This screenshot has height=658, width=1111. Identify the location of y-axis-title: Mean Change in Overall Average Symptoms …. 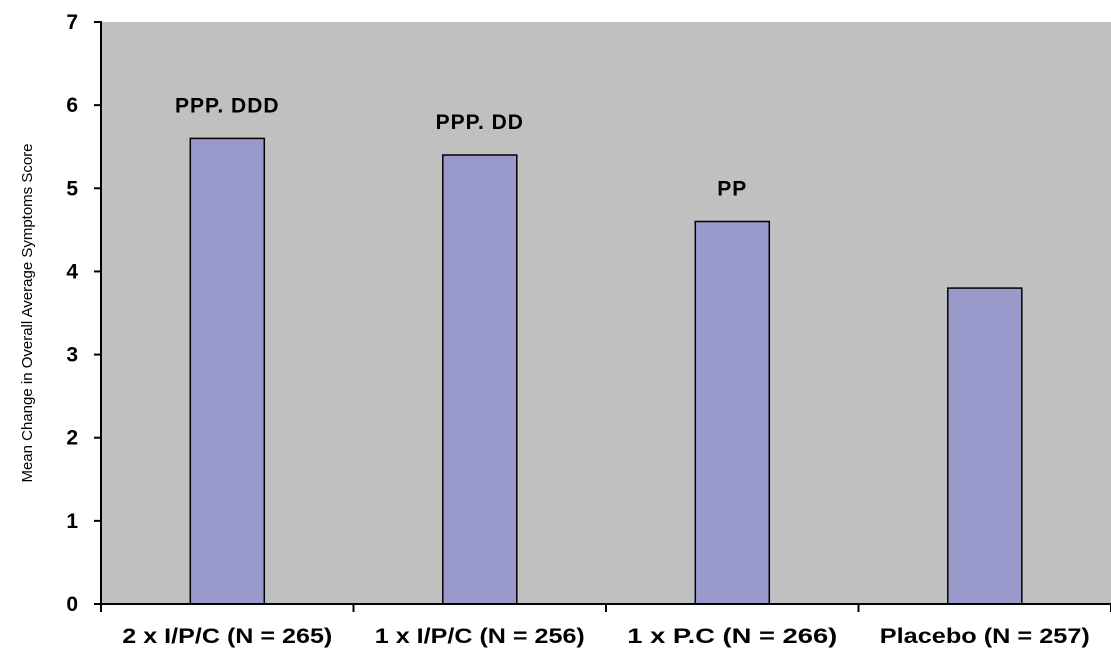
(27, 312).